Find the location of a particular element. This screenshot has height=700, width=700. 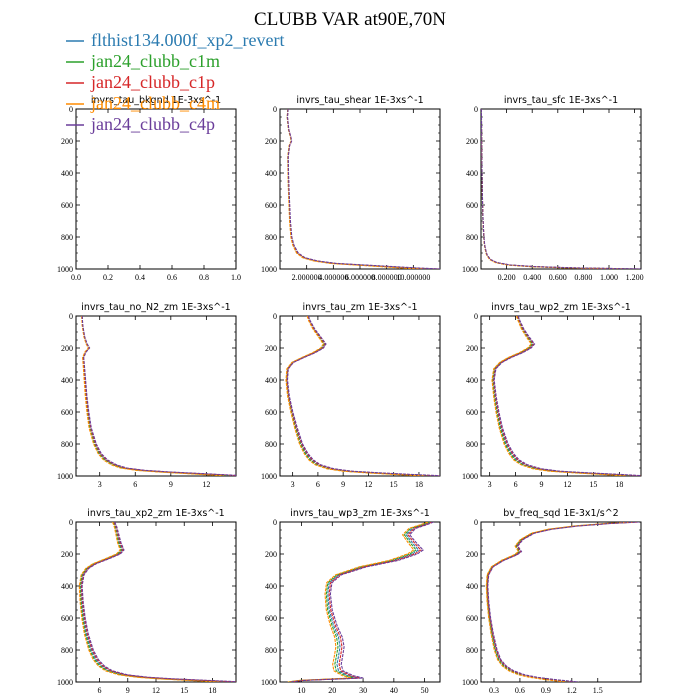

x-tick-label: 0.4 is located at coordinates (140, 277).